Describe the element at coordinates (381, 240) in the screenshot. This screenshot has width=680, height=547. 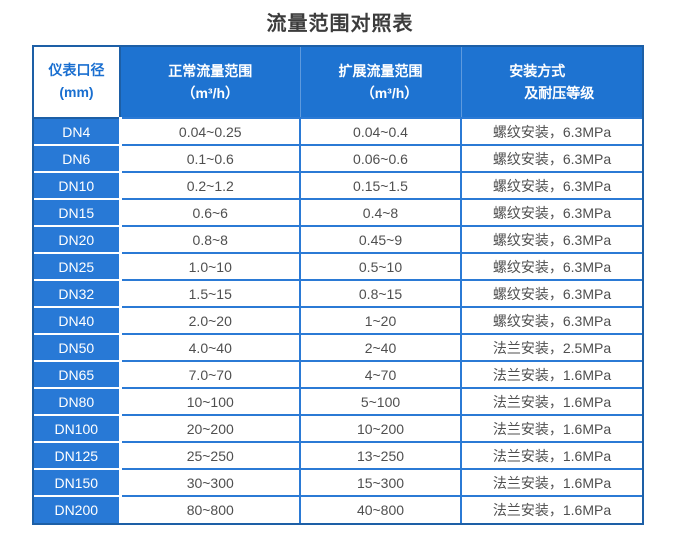
I see `extended-range-cell: 0.45~9` at that location.